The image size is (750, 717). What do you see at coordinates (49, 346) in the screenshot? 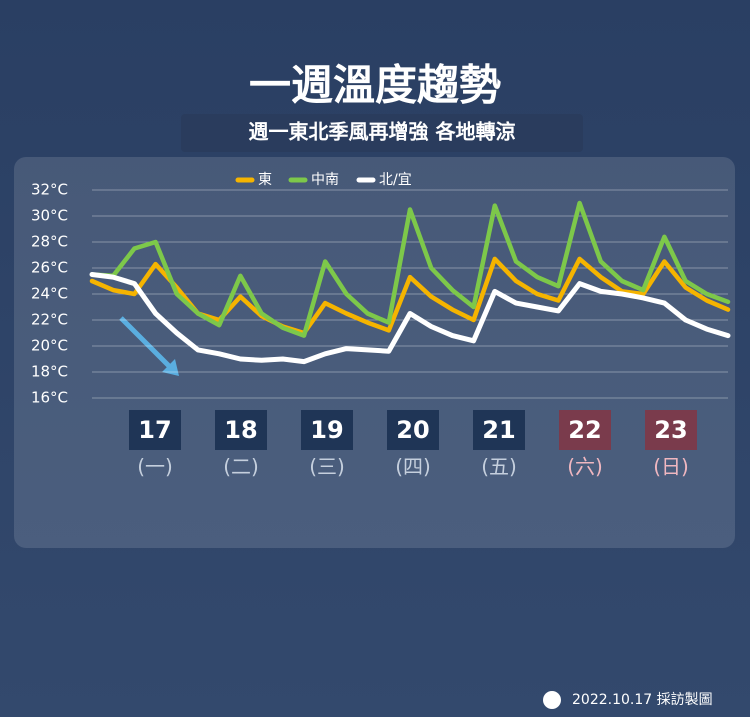
I see `y-tick-label: 20°C` at bounding box center [49, 346].